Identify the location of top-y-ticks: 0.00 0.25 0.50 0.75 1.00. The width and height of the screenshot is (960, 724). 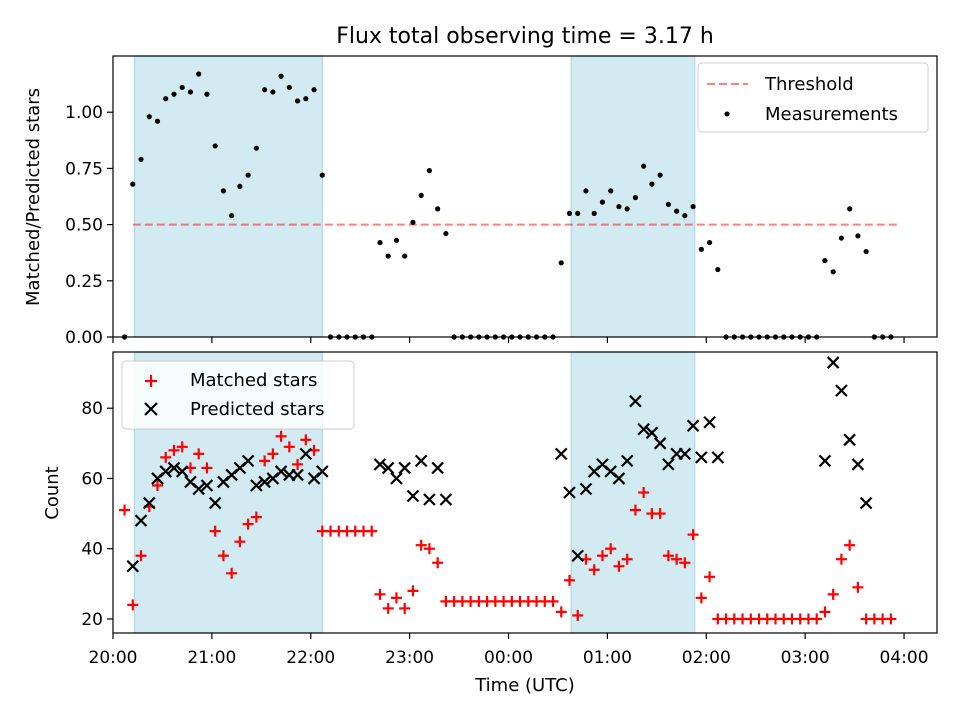
(89, 225).